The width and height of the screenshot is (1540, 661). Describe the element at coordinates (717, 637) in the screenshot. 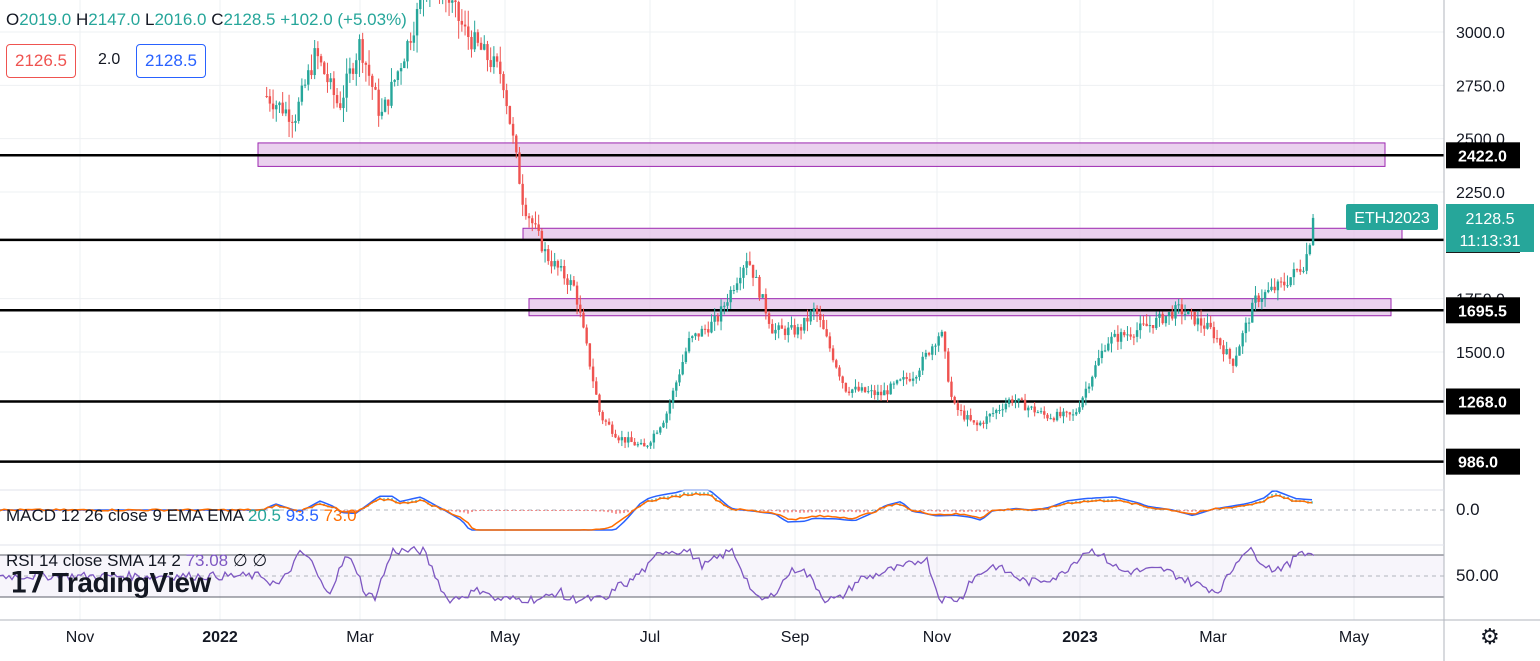

I see `time-axis: Nov 2022 Mar May Jul Sep Nov 2023 Mar May` at that location.